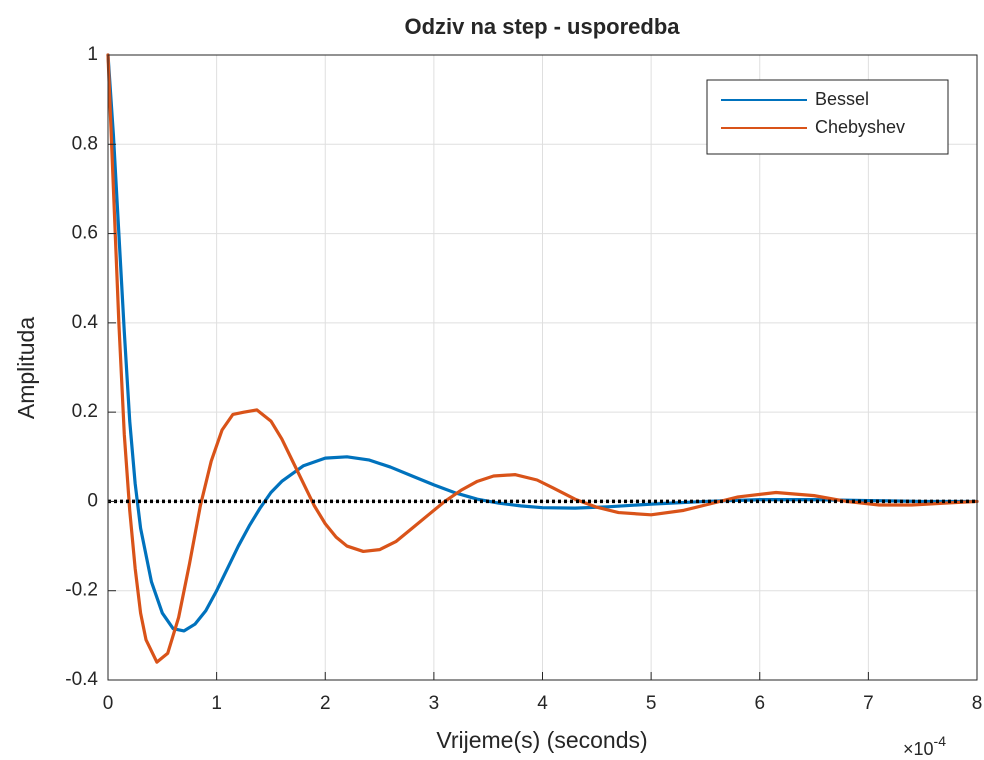 This screenshot has width=984, height=760. I want to click on legend: Bessel Chebyshev, so click(827, 117).